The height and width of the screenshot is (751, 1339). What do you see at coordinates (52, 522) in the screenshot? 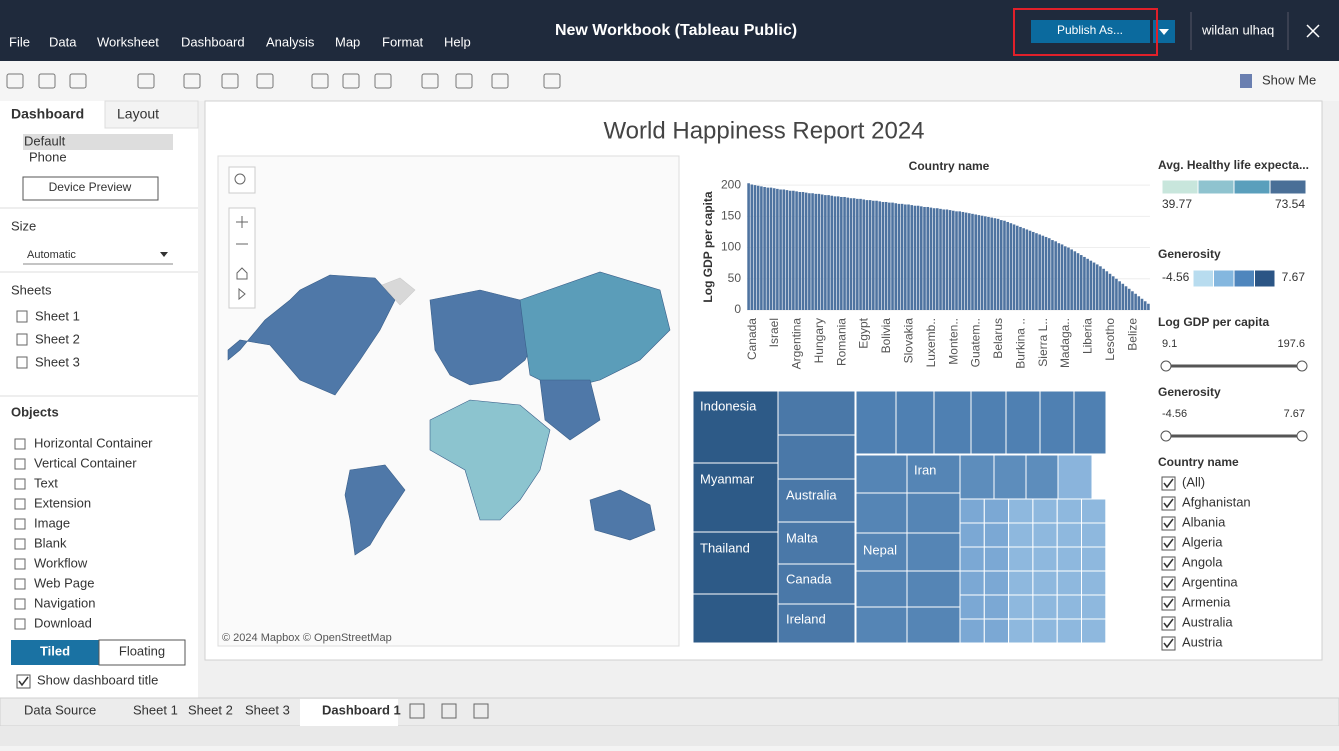
I see `object-item: Image` at bounding box center [52, 522].